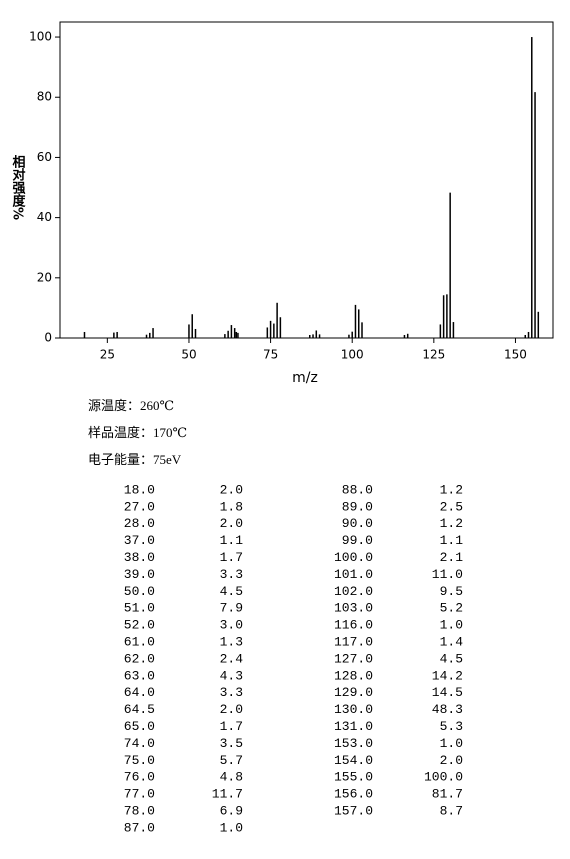 This screenshot has width=570, height=859. What do you see at coordinates (131, 405) in the screenshot?
I see `condition: 源温度：260℃` at bounding box center [131, 405].